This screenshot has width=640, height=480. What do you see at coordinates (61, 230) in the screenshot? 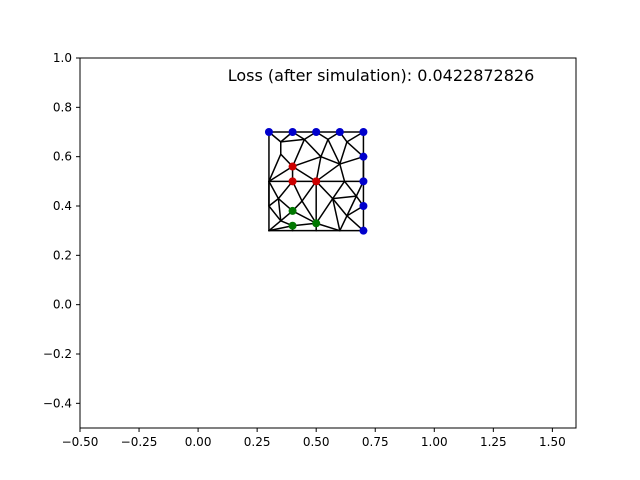
I see `y-axis: −0.4 −0.2 0.0 0.2 0.4 0.6 0.8 1.0` at bounding box center [61, 230].